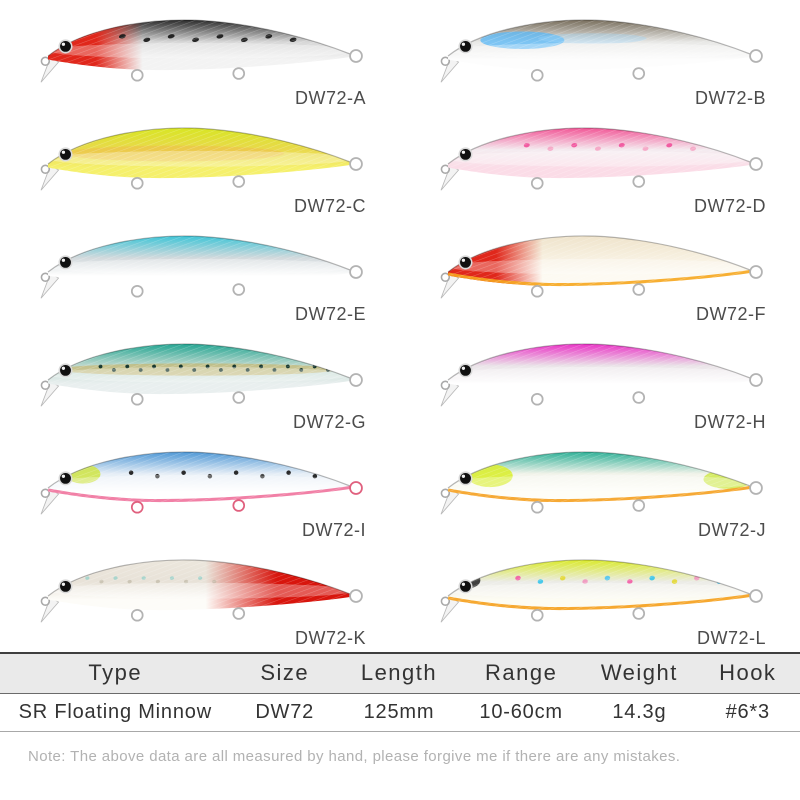 The image size is (800, 800). I want to click on lure-variant: DW72-L, so click(600, 598).